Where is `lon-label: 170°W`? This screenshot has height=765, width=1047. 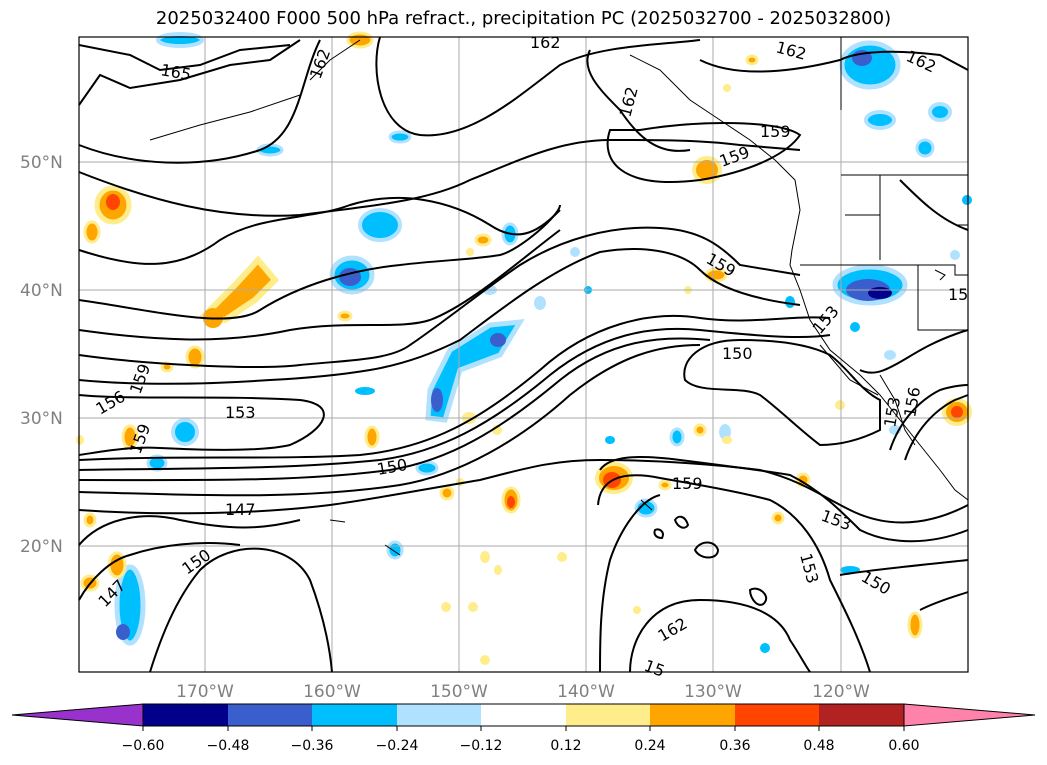
lon-label: 170°W is located at coordinates (205, 692).